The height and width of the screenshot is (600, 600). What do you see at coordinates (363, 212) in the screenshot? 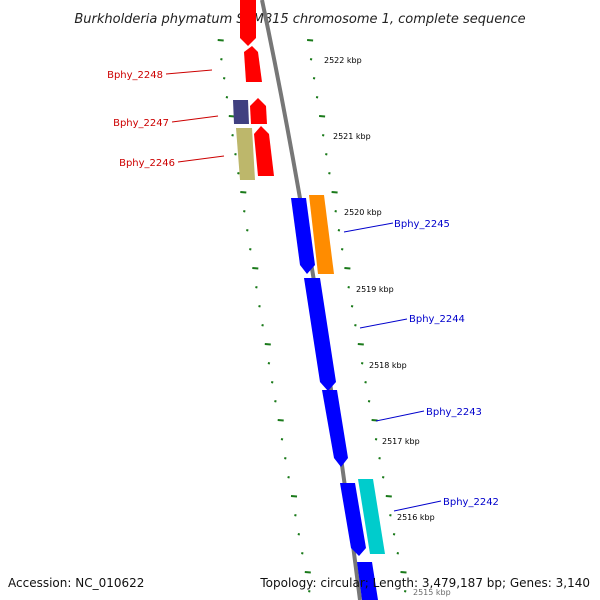
I see `tick-label: 2520 kbp` at bounding box center [363, 212].